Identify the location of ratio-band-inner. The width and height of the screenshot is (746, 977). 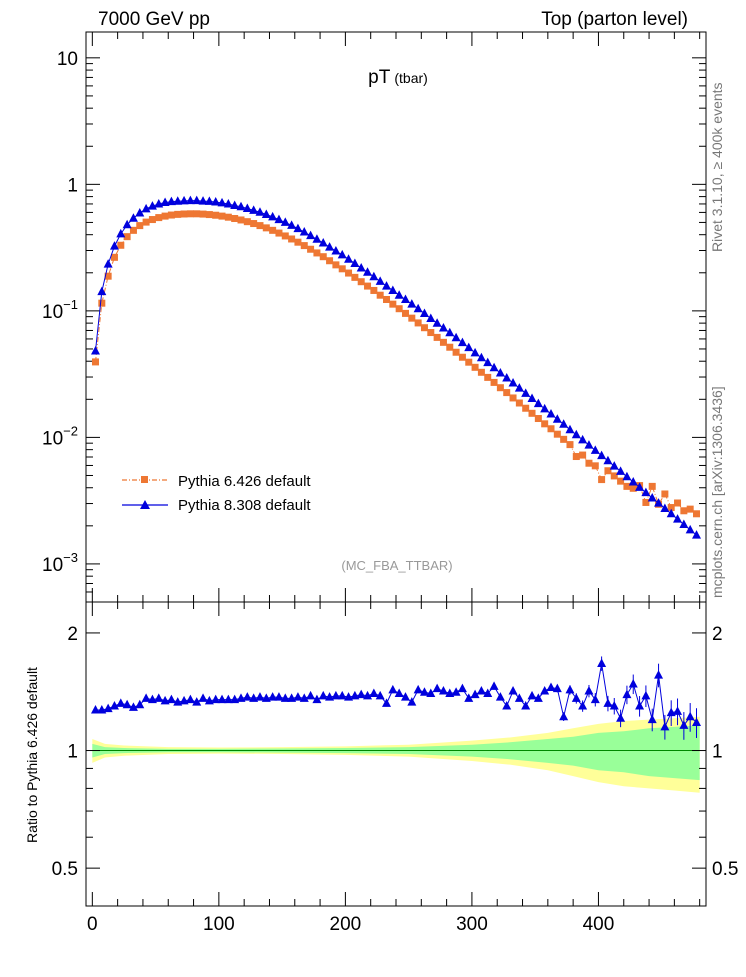
(396, 753).